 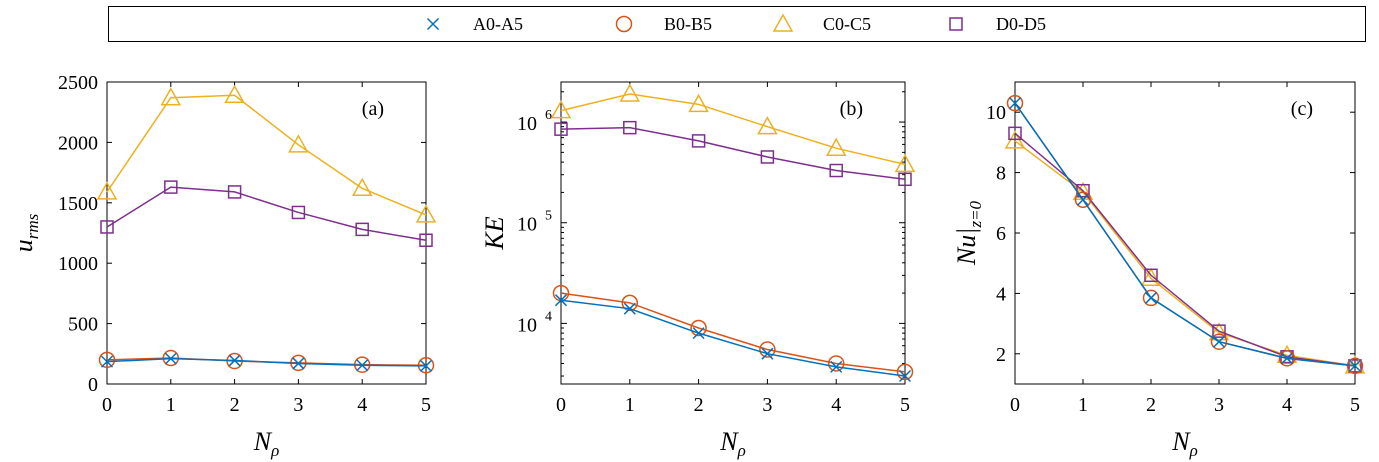 What do you see at coordinates (1001, 355) in the screenshot?
I see `y-tick-label: 2` at bounding box center [1001, 355].